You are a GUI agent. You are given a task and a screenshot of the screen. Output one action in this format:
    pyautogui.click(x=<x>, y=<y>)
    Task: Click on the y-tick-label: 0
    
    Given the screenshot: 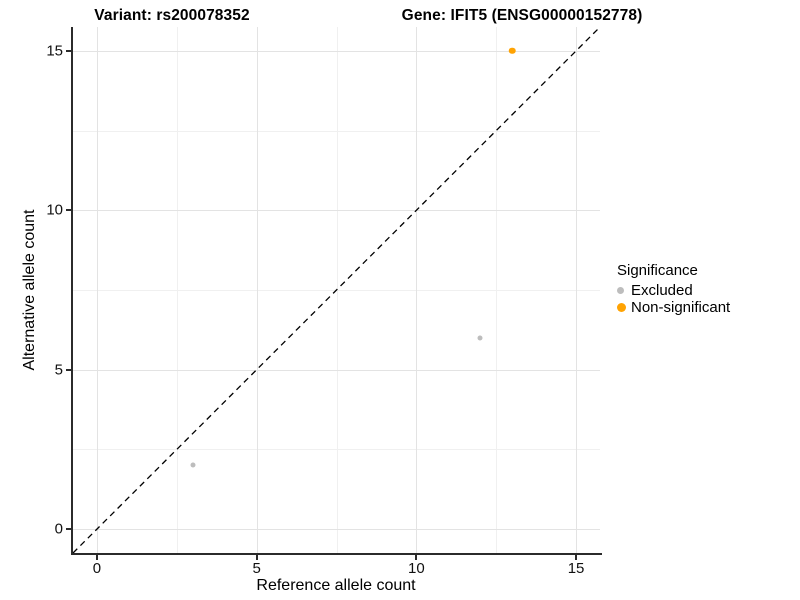 What is the action you would take?
    pyautogui.click(x=58, y=529)
    